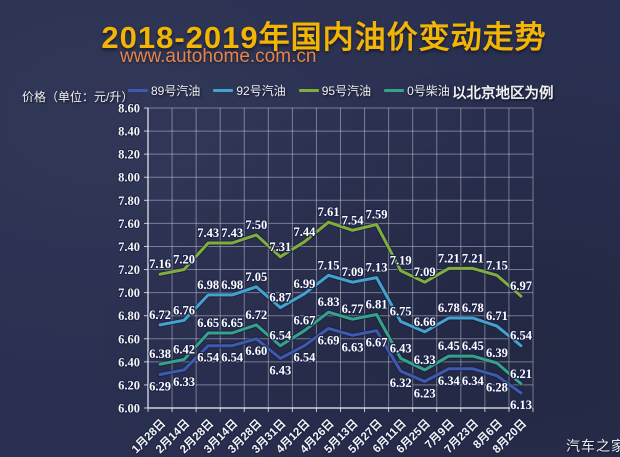 The height and width of the screenshot is (457, 620). What do you see at coordinates (129, 362) in the screenshot?
I see `y-tick-label: 6.40` at bounding box center [129, 362].